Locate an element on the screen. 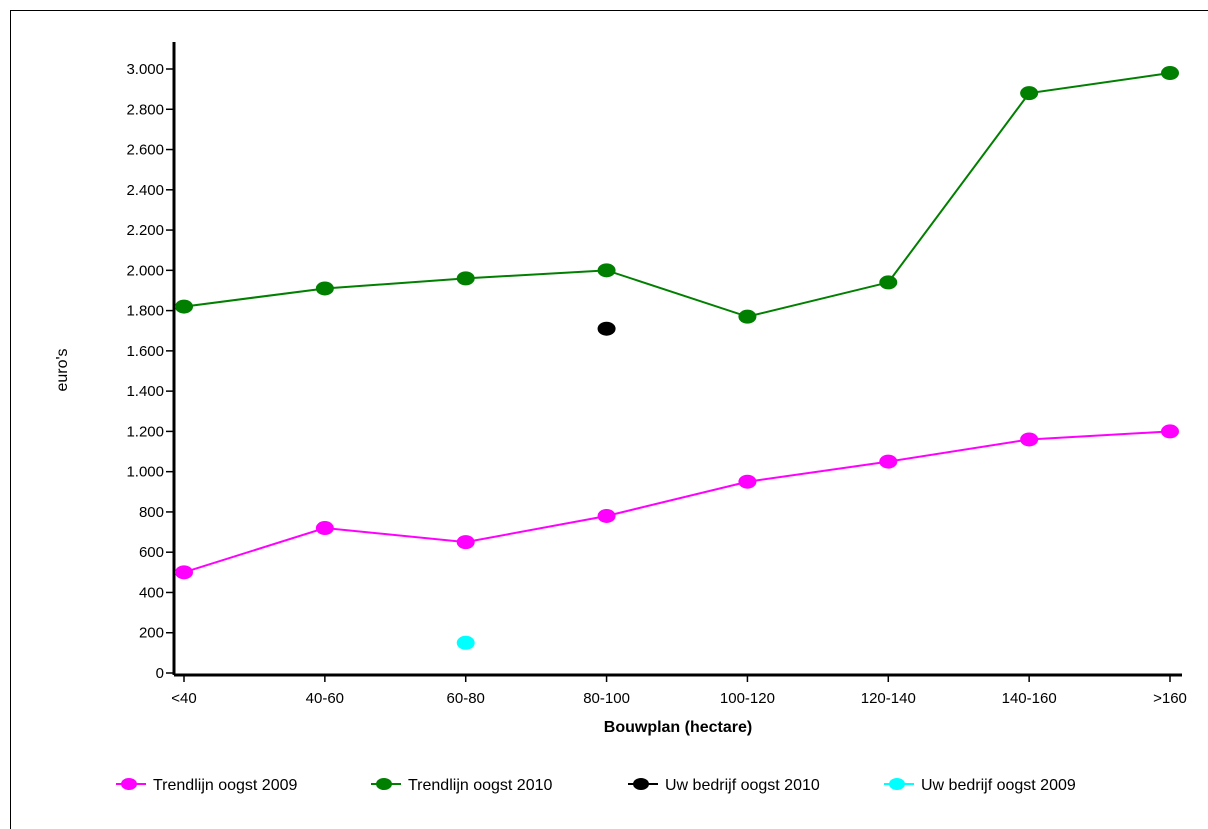  x-tick-label: <40 is located at coordinates (183, 698).